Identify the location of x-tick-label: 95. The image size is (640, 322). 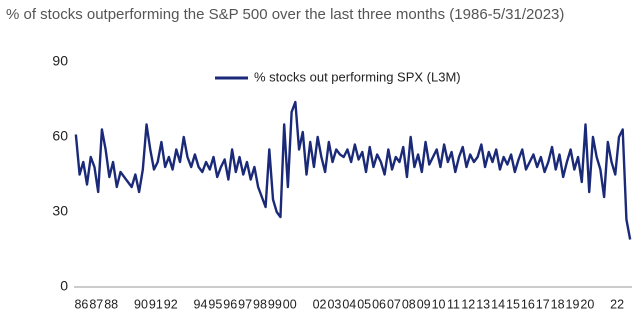
(215, 304).